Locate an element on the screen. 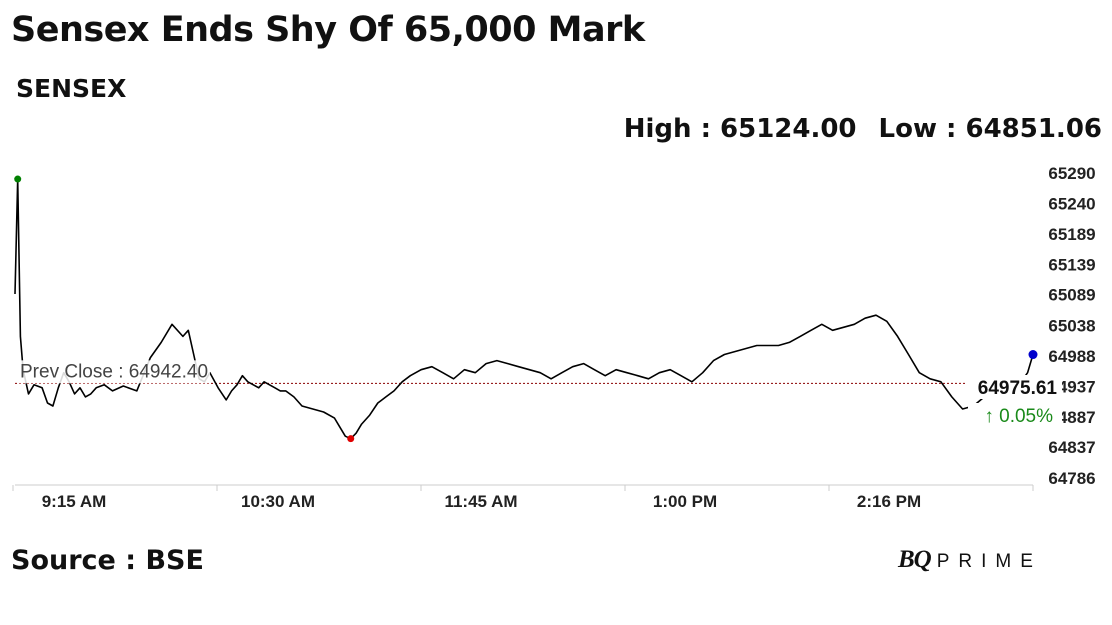 The height and width of the screenshot is (625, 1112). y-tick-label: 64786 is located at coordinates (1071, 478).